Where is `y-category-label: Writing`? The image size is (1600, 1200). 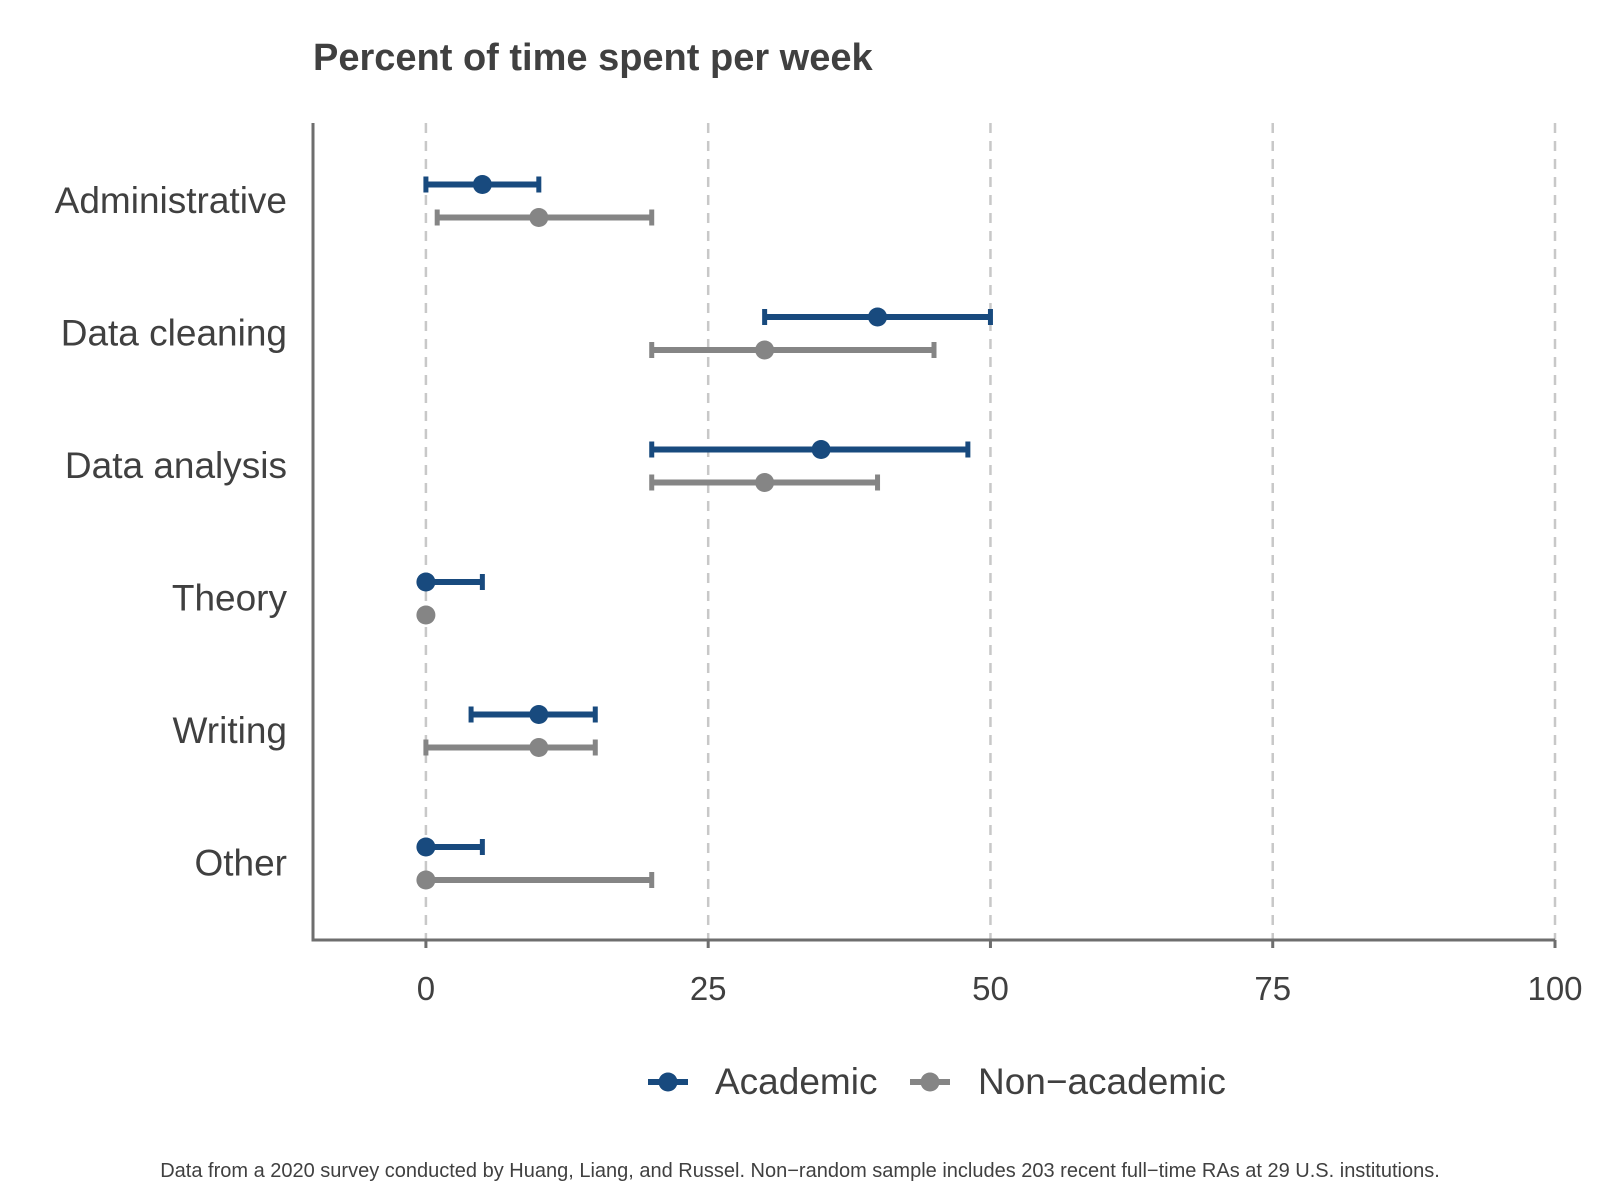
y-category-label: Writing is located at coordinates (230, 730).